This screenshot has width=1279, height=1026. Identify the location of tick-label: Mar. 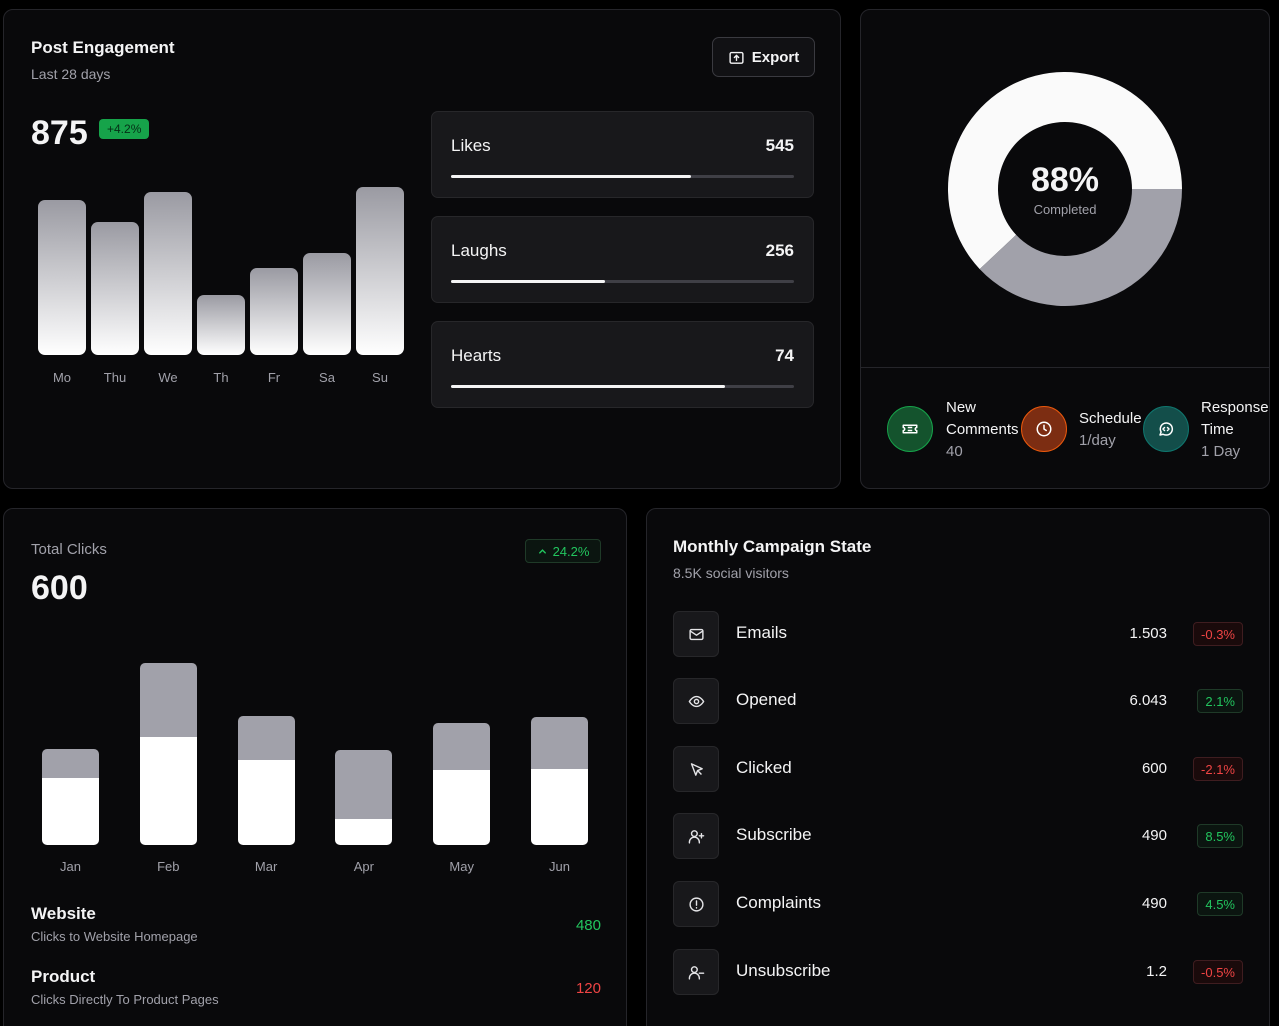
(266, 866).